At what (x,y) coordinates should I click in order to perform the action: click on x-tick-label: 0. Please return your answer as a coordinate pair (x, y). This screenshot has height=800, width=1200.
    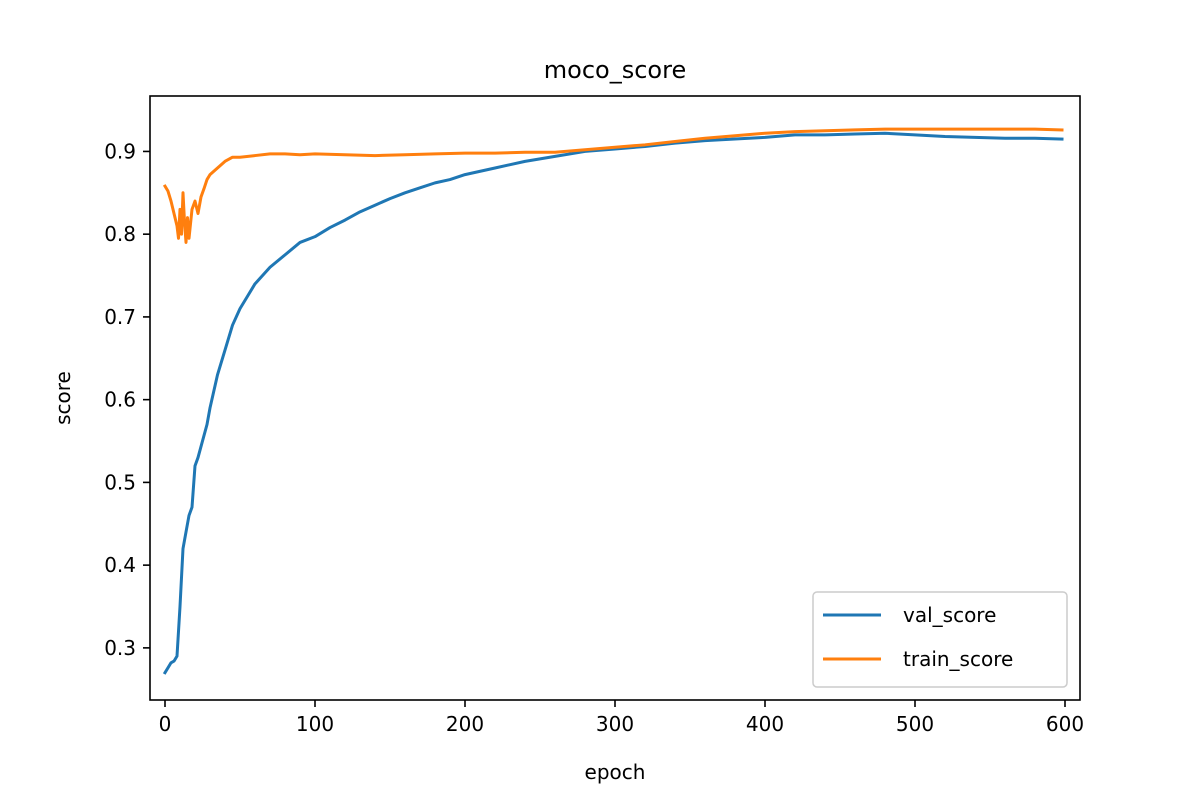
    Looking at the image, I should click on (165, 724).